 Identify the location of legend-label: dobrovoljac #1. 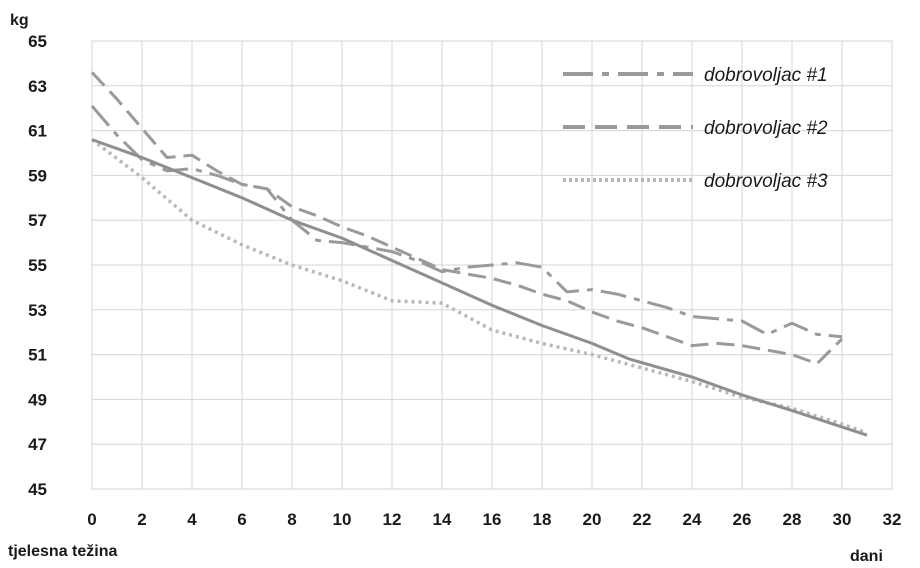
(766, 75).